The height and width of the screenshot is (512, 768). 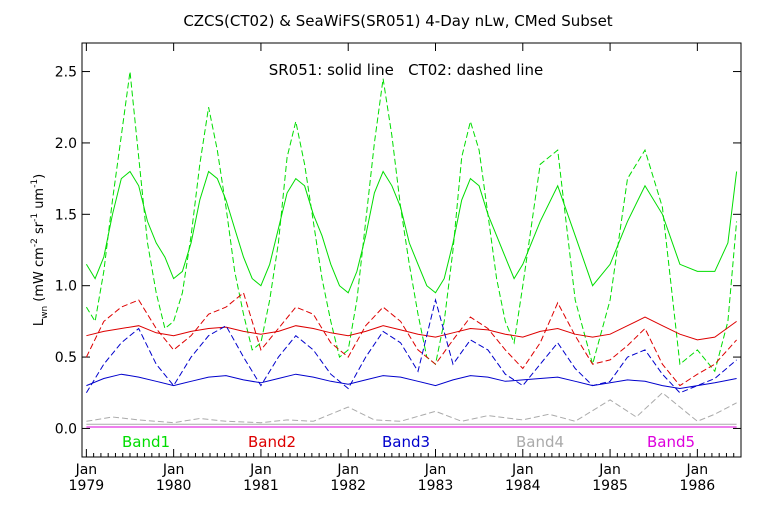 I want to click on legend-band5: Band5, so click(x=671, y=442).